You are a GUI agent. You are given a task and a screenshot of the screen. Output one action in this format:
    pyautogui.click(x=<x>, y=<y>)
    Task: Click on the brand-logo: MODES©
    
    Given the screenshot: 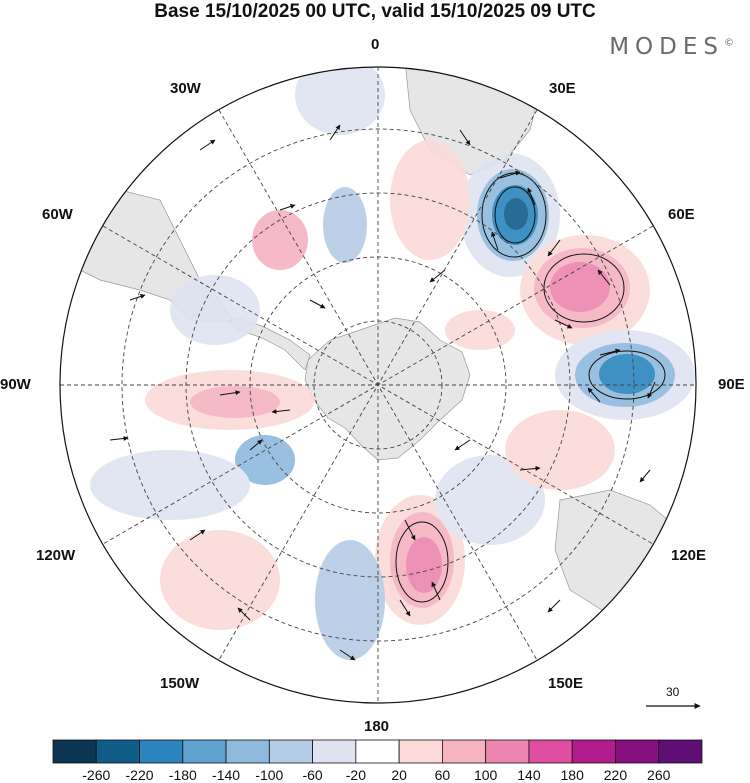 What is the action you would take?
    pyautogui.click(x=671, y=47)
    